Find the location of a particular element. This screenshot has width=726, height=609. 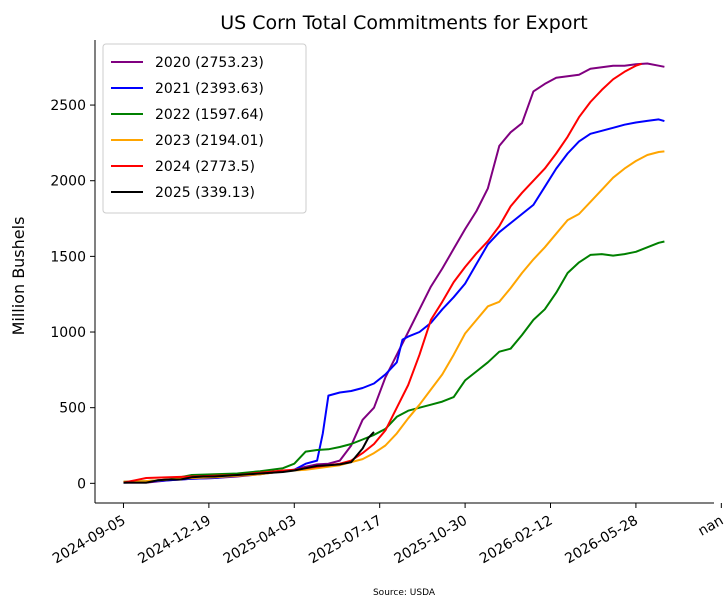

x-tick-label: 2026-02-12 is located at coordinates (516, 540).